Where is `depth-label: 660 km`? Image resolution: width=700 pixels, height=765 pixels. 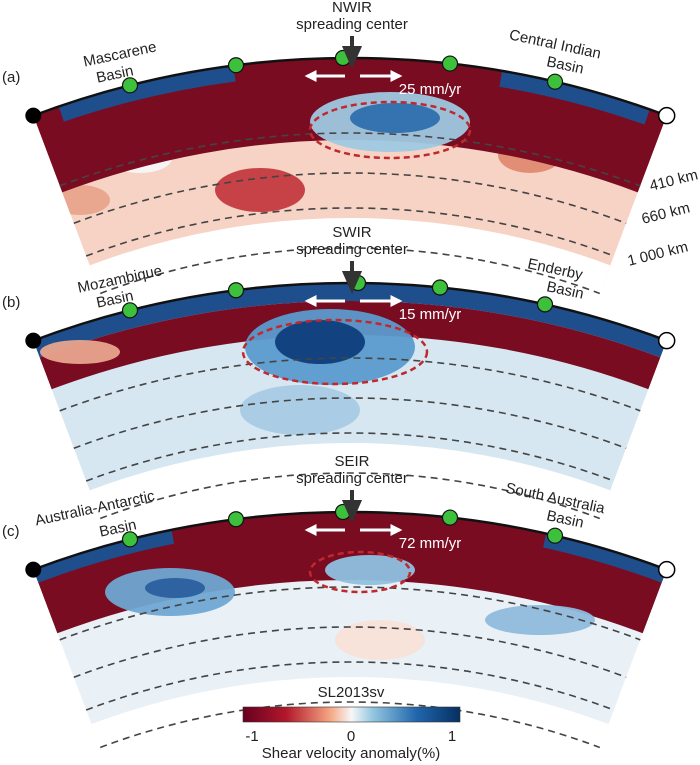
depth-label: 660 km is located at coordinates (666, 213).